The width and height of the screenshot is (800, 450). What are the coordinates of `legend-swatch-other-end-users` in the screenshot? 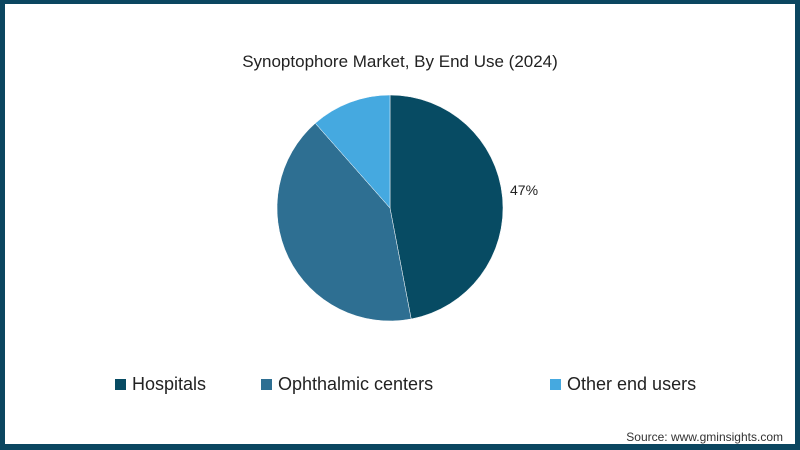 It's located at (555, 384).